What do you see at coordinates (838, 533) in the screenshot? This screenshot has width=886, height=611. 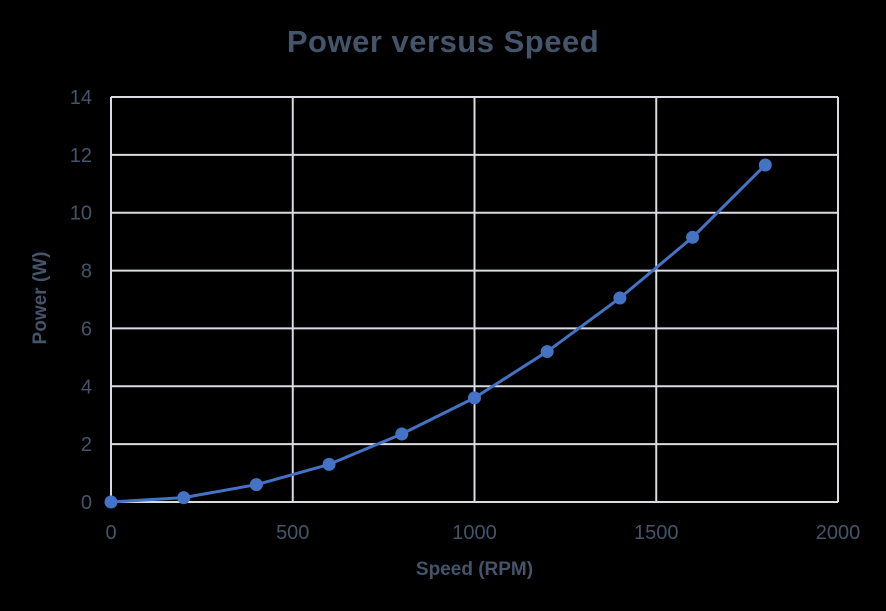 I see `x-axis-tick-label: 2000` at bounding box center [838, 533].